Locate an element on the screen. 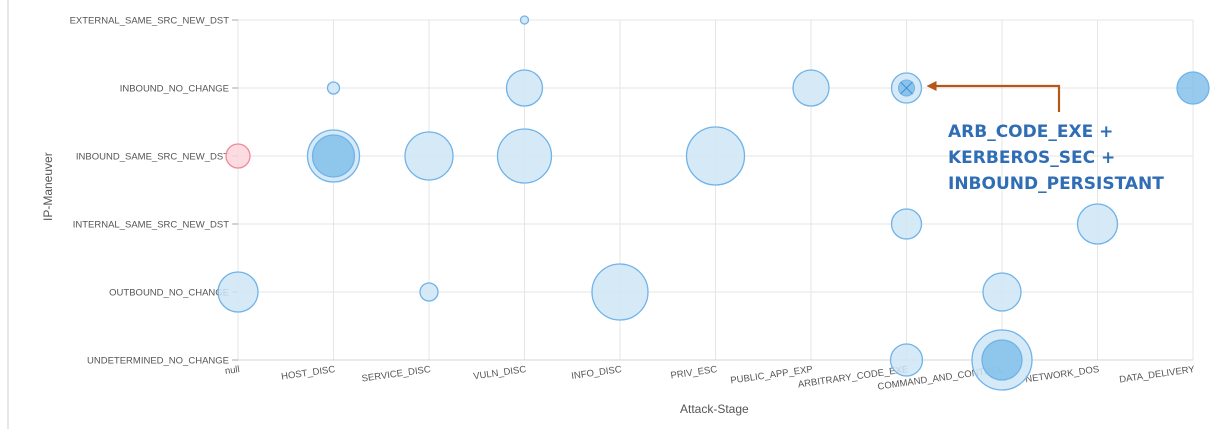 Image resolution: width=1225 pixels, height=429 pixels. y-tick-label: OUTBOUND_NO_CHANGE is located at coordinates (169, 293).